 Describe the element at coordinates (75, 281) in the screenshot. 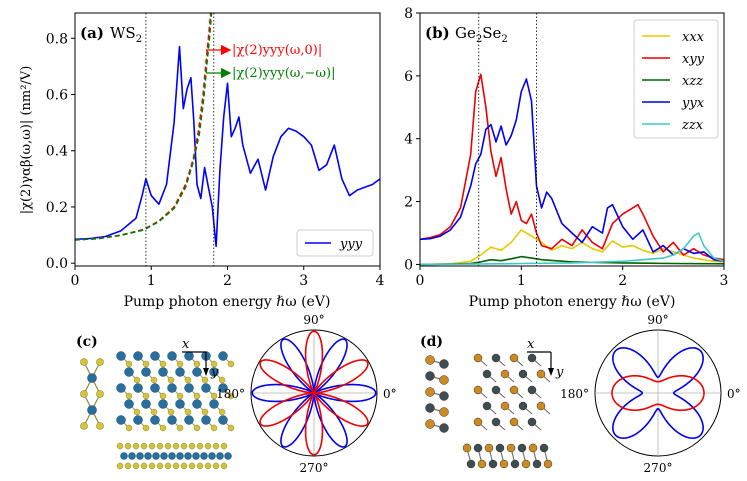

I see `xtick-label-a-0: 0` at that location.